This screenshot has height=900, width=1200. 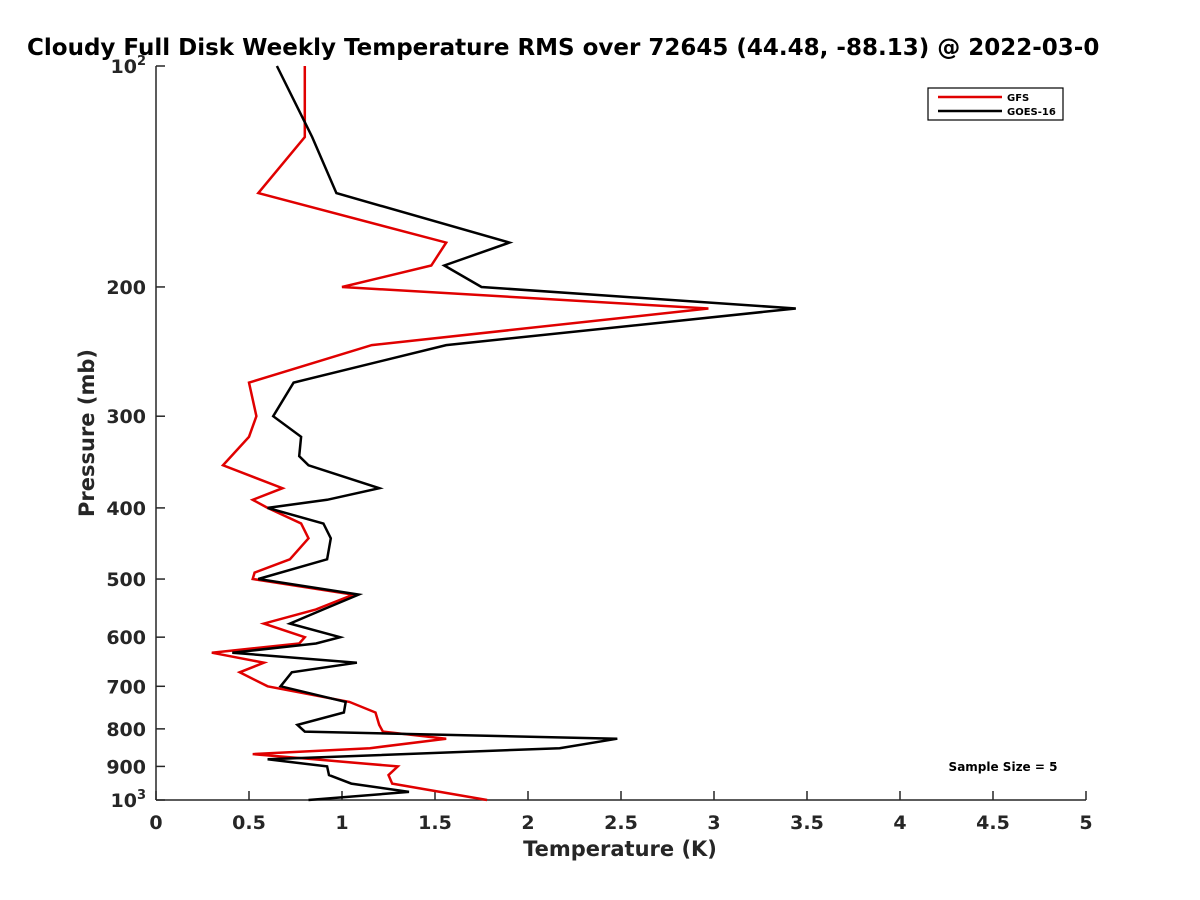 What do you see at coordinates (129, 800) in the screenshot?
I see `y-tick-label: 10³` at bounding box center [129, 800].